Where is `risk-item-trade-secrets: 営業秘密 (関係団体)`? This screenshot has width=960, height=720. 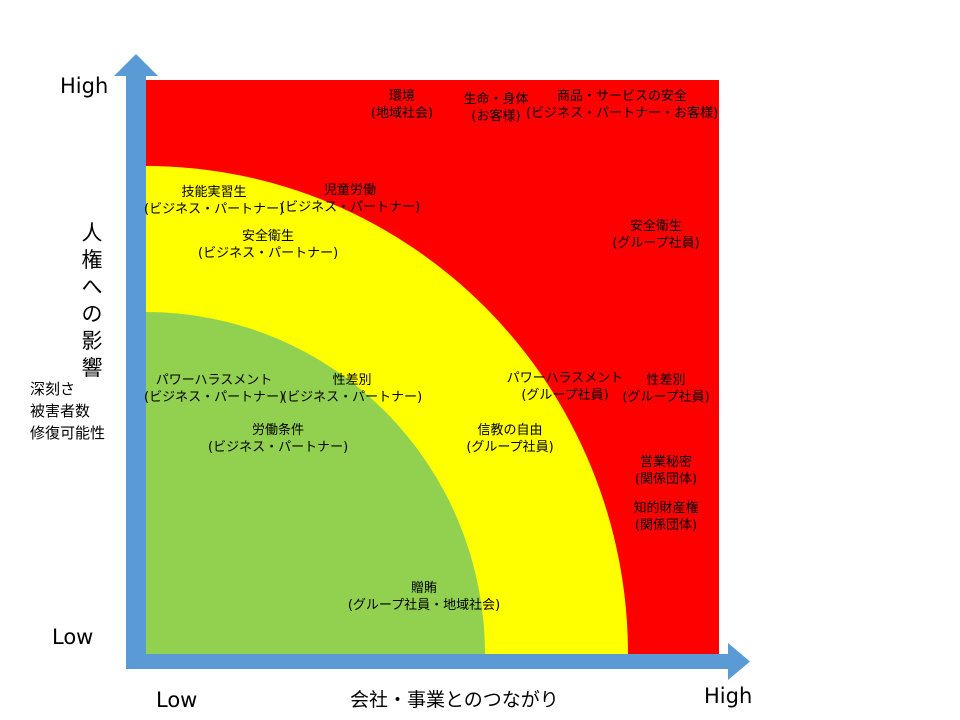 risk-item-trade-secrets: 営業秘密 (関係団体) is located at coordinates (666, 471).